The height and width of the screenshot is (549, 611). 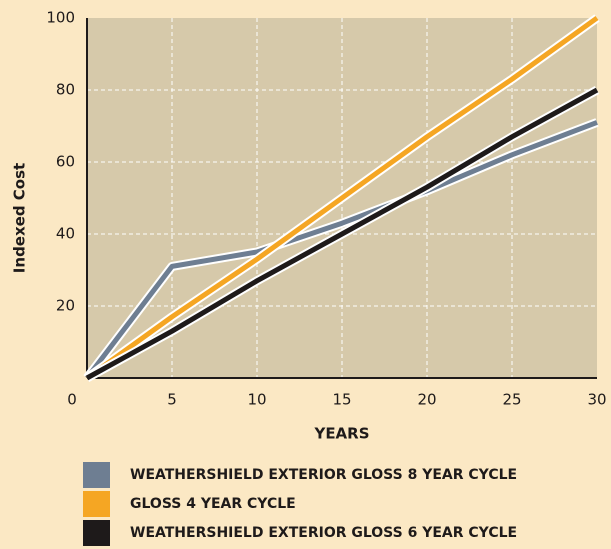 I want to click on x-tick-label: 20, so click(x=426, y=400).